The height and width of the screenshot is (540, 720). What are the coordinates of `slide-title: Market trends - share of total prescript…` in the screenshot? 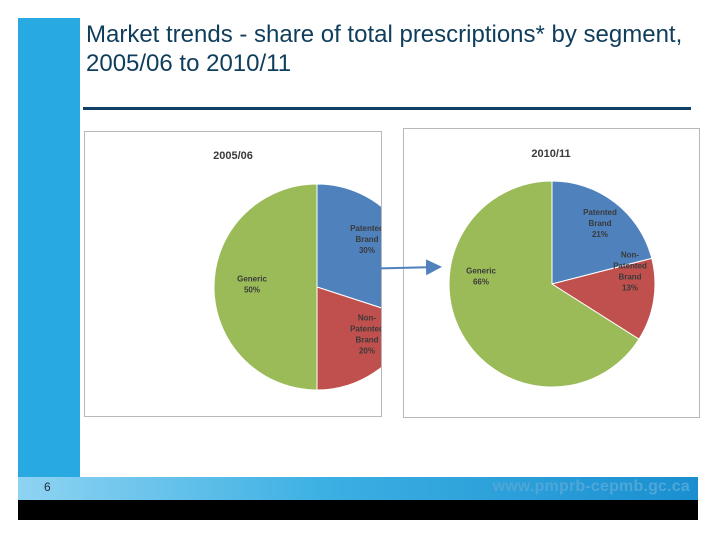 It's located at (384, 49).